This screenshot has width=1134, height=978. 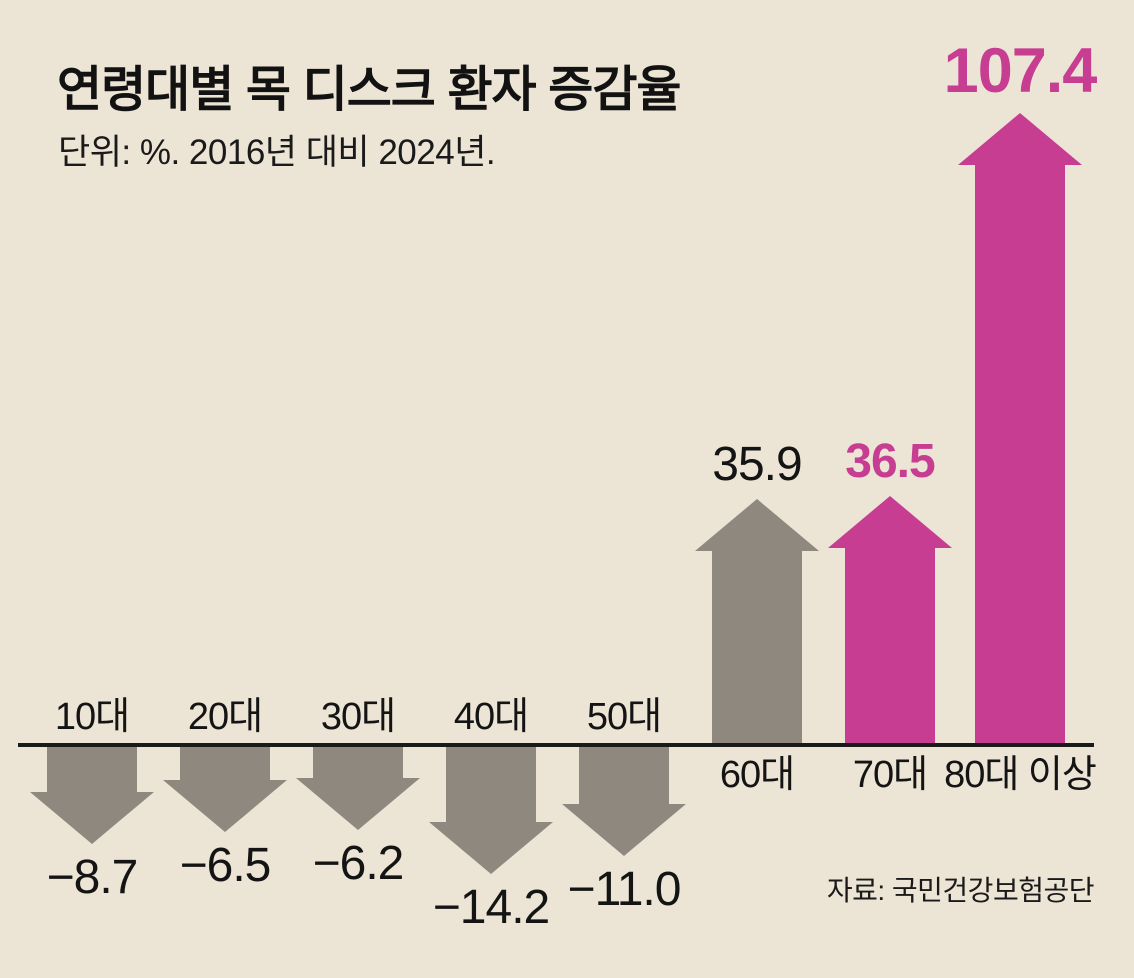 What do you see at coordinates (757, 464) in the screenshot?
I see `value-label: 35.9` at bounding box center [757, 464].